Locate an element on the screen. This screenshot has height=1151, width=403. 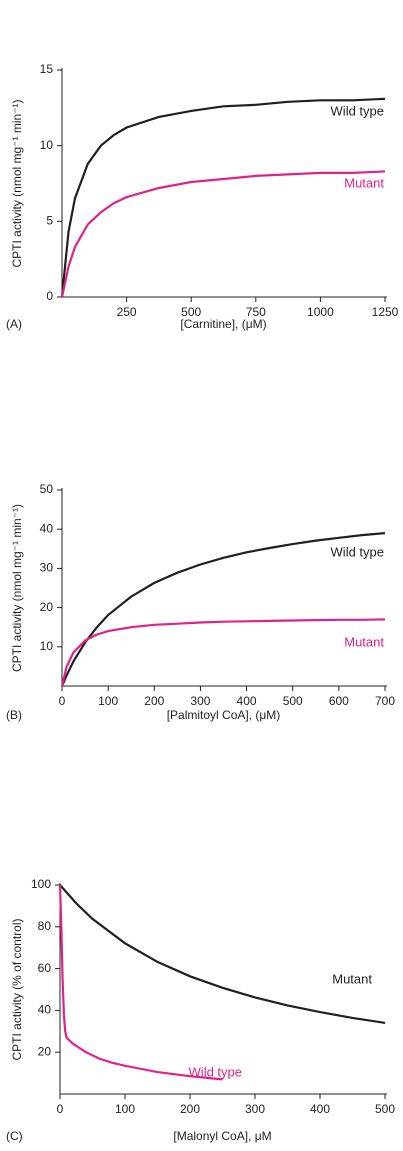
x-axis-label: [Palmitoyl CoA], (μM) is located at coordinates (224, 715).